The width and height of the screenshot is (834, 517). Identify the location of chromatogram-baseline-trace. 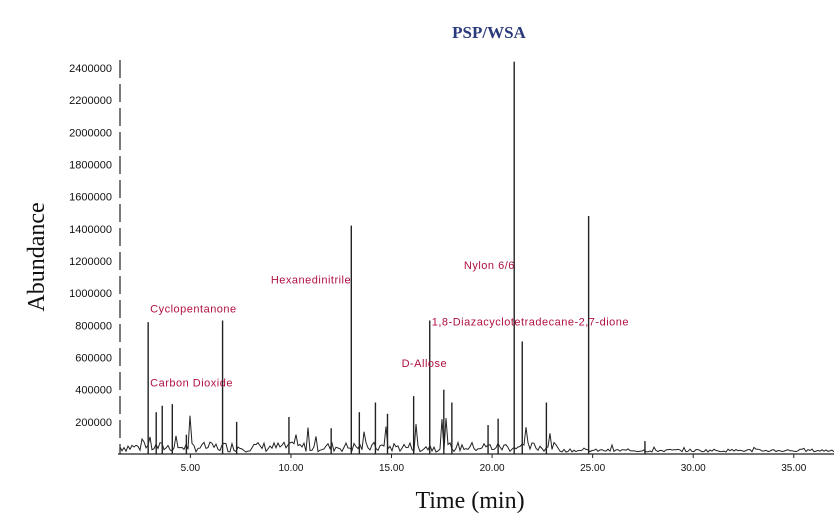
(476, 434).